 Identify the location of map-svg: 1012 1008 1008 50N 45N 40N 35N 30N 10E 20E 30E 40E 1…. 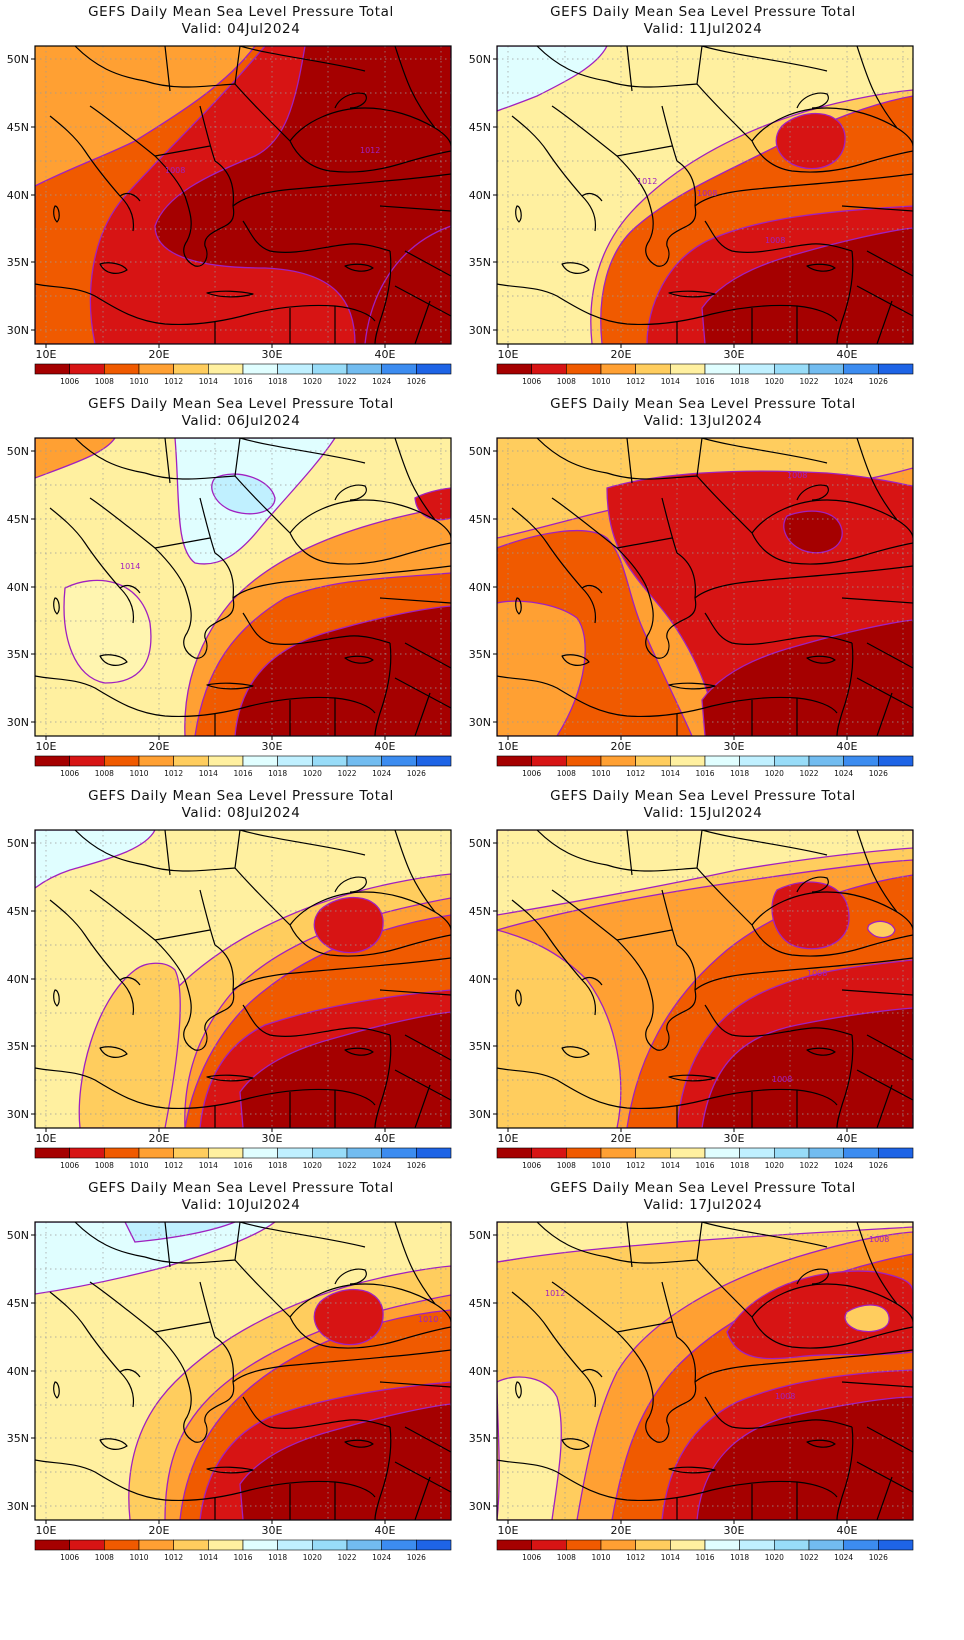
(691, 1391).